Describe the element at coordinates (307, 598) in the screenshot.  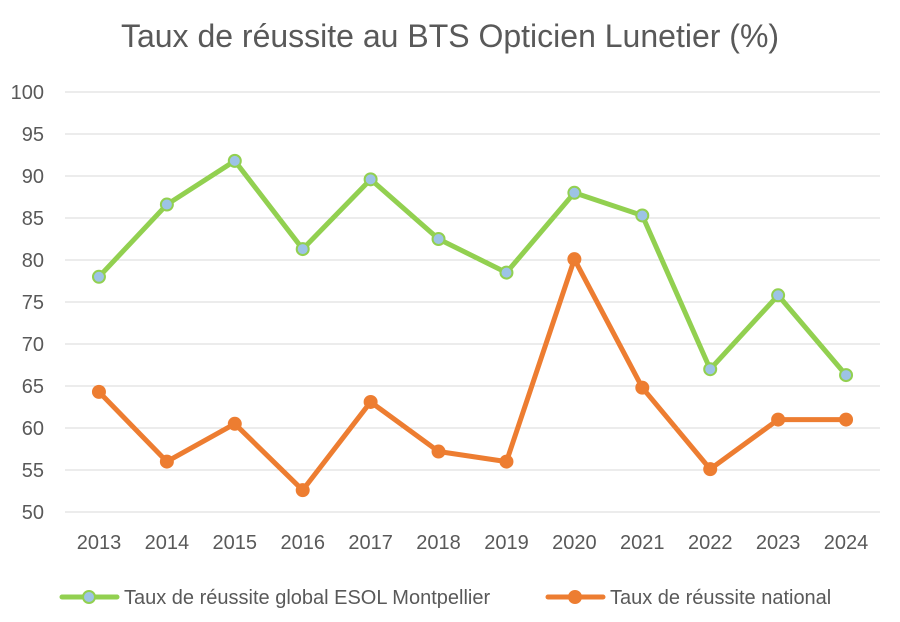
I see `legend-label: Taux de réussite global ESOL Montpellier` at that location.